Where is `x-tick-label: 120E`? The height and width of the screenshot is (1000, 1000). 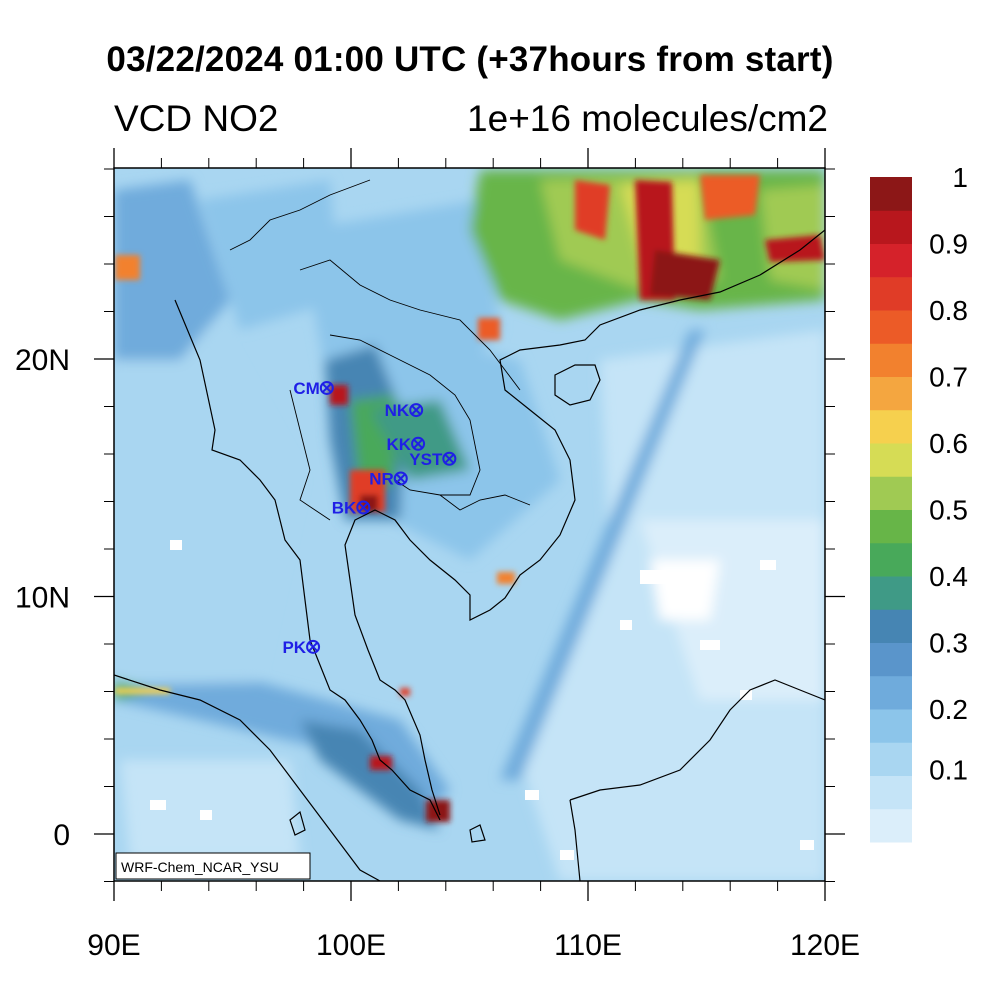 x-tick-label: 120E is located at coordinates (825, 945).